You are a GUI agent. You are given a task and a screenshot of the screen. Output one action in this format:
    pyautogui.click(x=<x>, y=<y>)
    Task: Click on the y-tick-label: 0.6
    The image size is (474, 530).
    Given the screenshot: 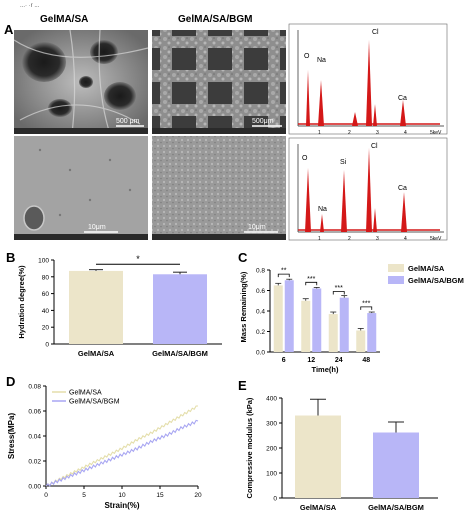 What is the action you would take?
    pyautogui.click(x=260, y=291)
    